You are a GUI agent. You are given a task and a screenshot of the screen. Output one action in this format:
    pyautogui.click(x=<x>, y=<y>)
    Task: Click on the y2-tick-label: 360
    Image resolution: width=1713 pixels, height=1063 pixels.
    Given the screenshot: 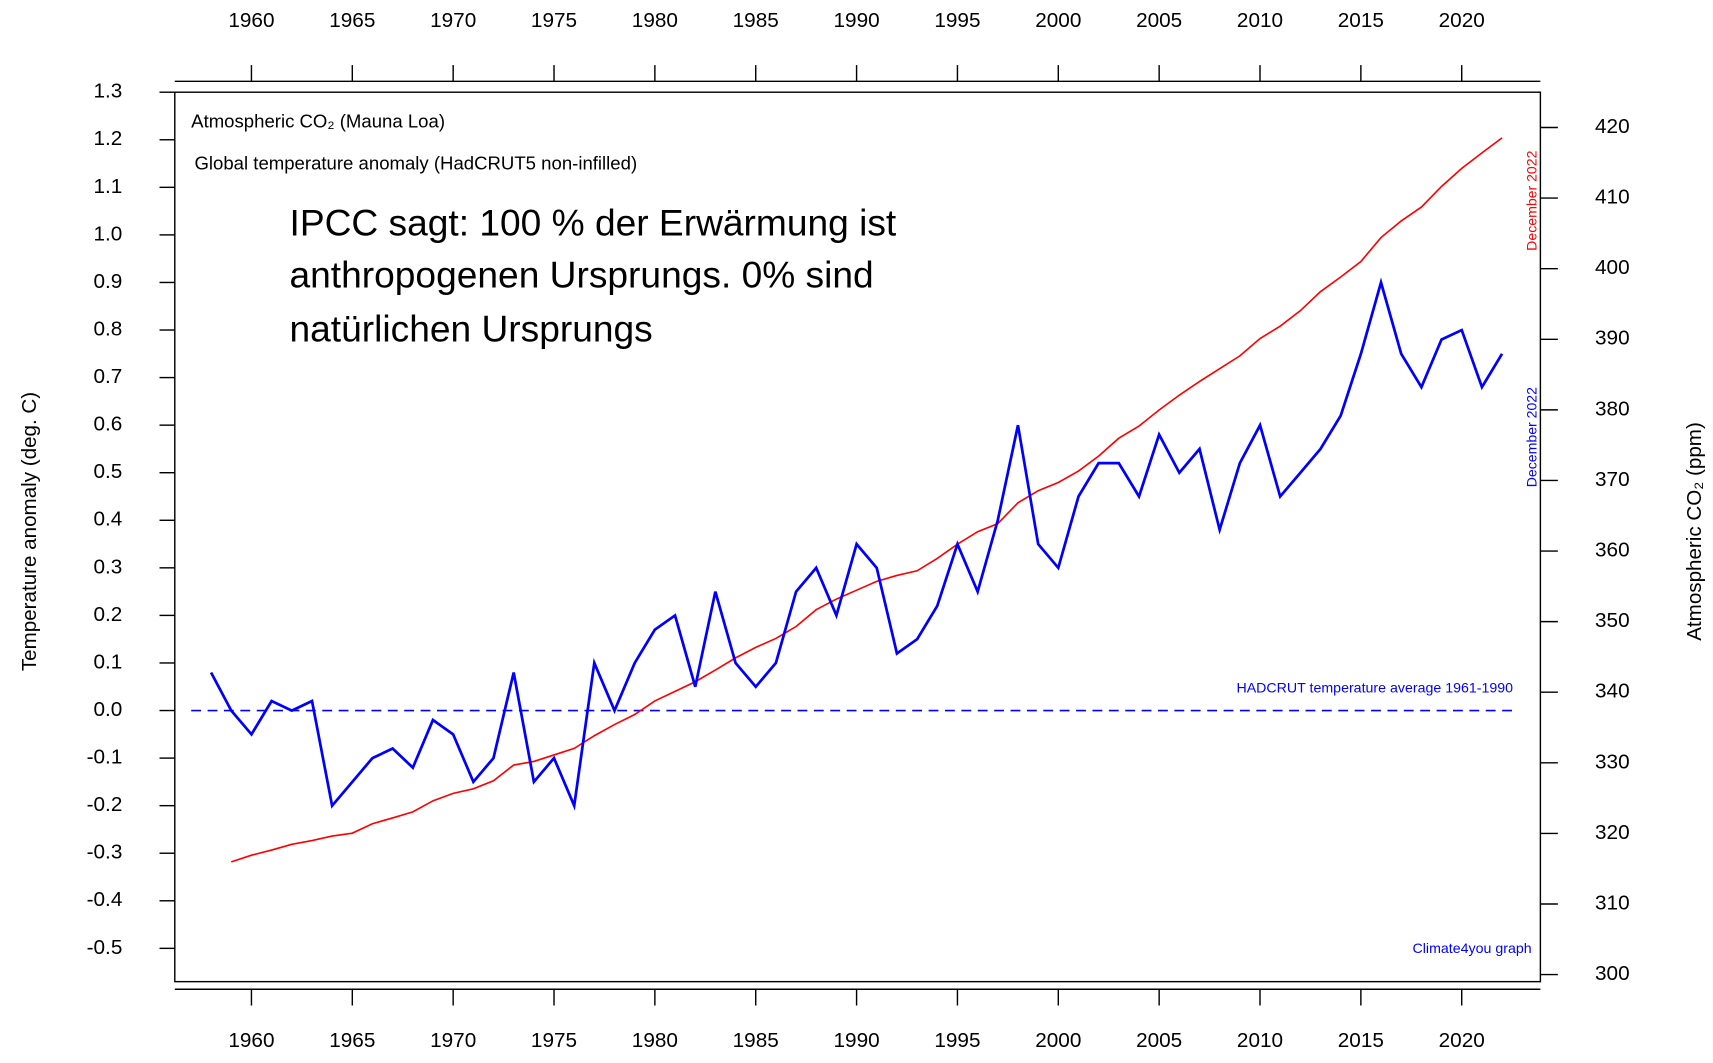 What is the action you would take?
    pyautogui.click(x=1612, y=550)
    